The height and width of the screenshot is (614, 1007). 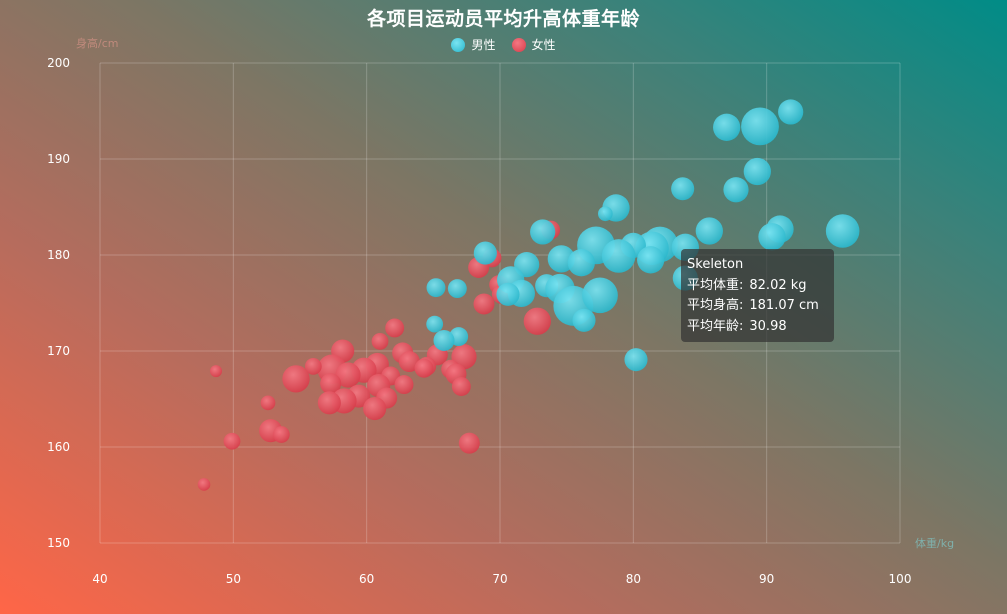 I want to click on x-axis-label: 体重/kg, so click(x=935, y=543).